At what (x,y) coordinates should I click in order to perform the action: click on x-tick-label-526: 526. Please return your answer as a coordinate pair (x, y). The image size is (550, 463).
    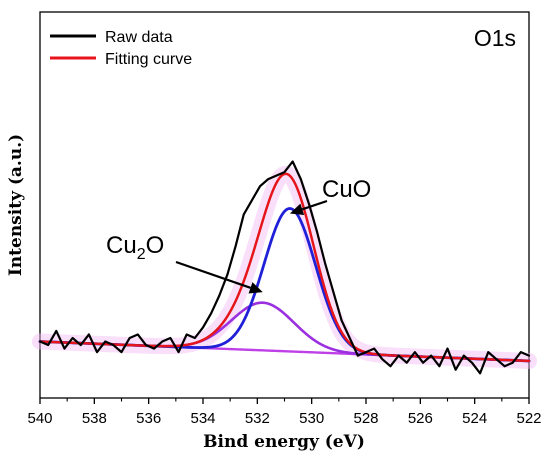
    Looking at the image, I should click on (420, 418).